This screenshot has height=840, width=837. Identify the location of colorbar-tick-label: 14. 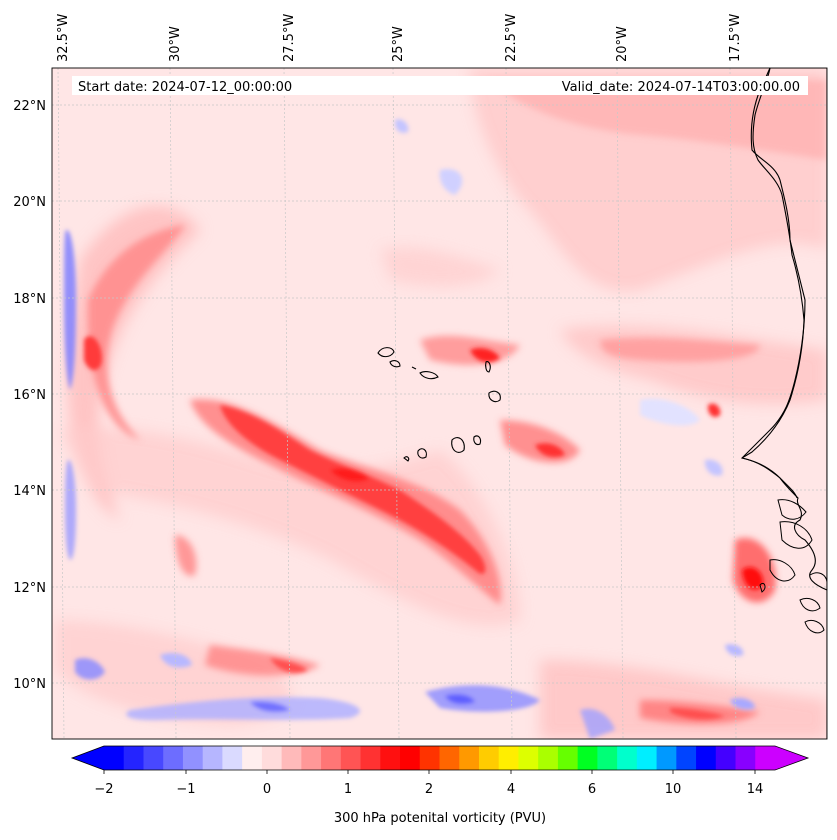
(755, 789).